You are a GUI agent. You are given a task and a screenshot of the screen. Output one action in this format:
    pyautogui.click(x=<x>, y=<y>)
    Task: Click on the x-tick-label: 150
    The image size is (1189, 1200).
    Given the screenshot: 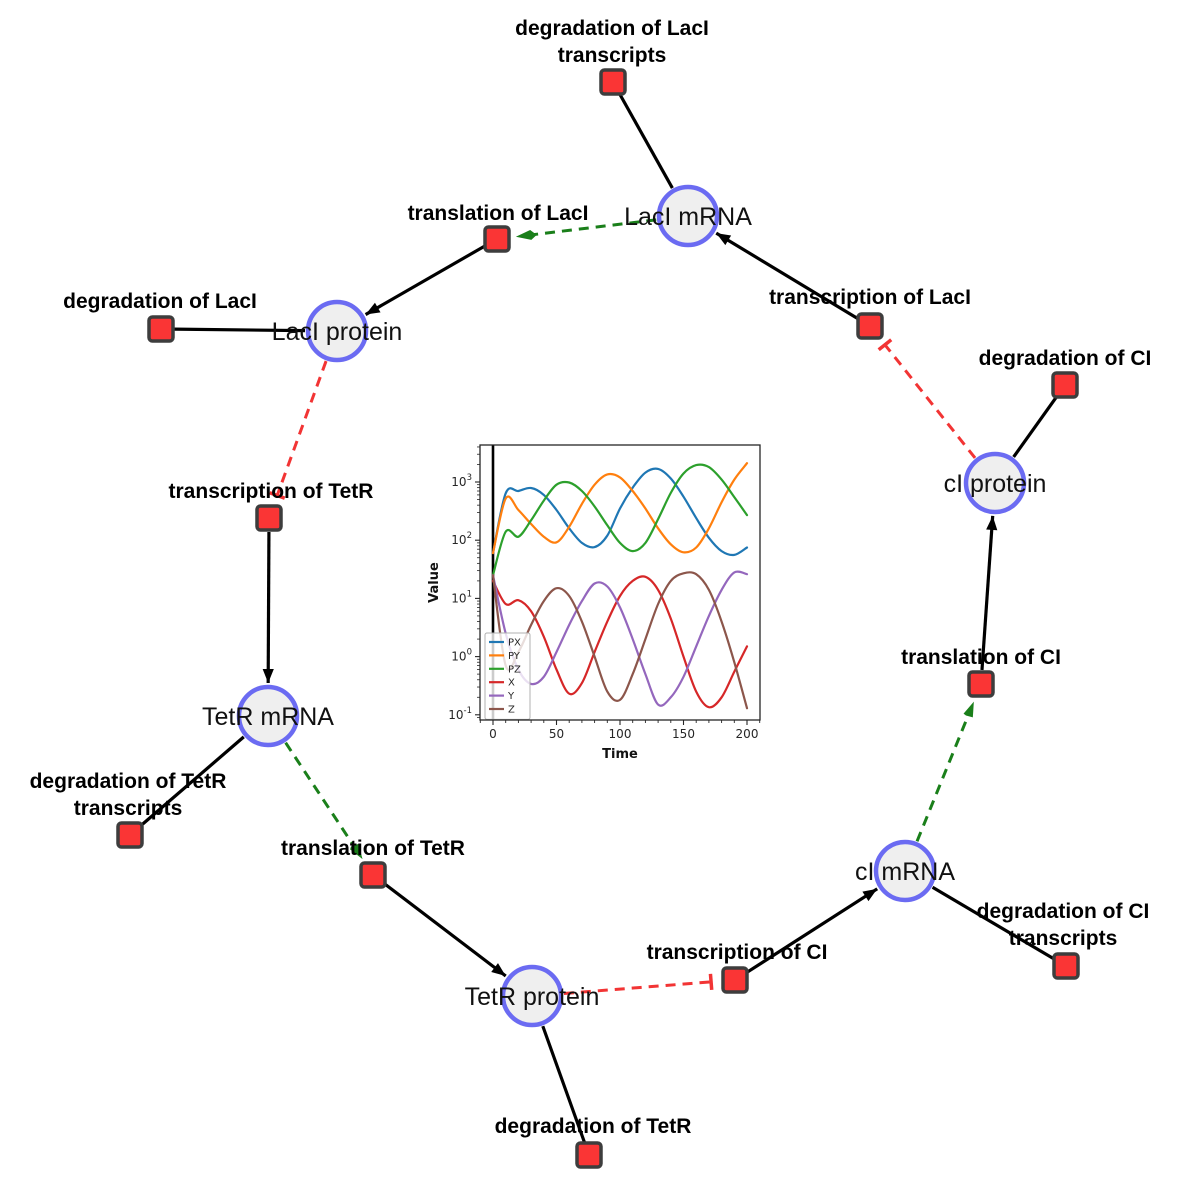 What is the action you would take?
    pyautogui.click(x=683, y=734)
    